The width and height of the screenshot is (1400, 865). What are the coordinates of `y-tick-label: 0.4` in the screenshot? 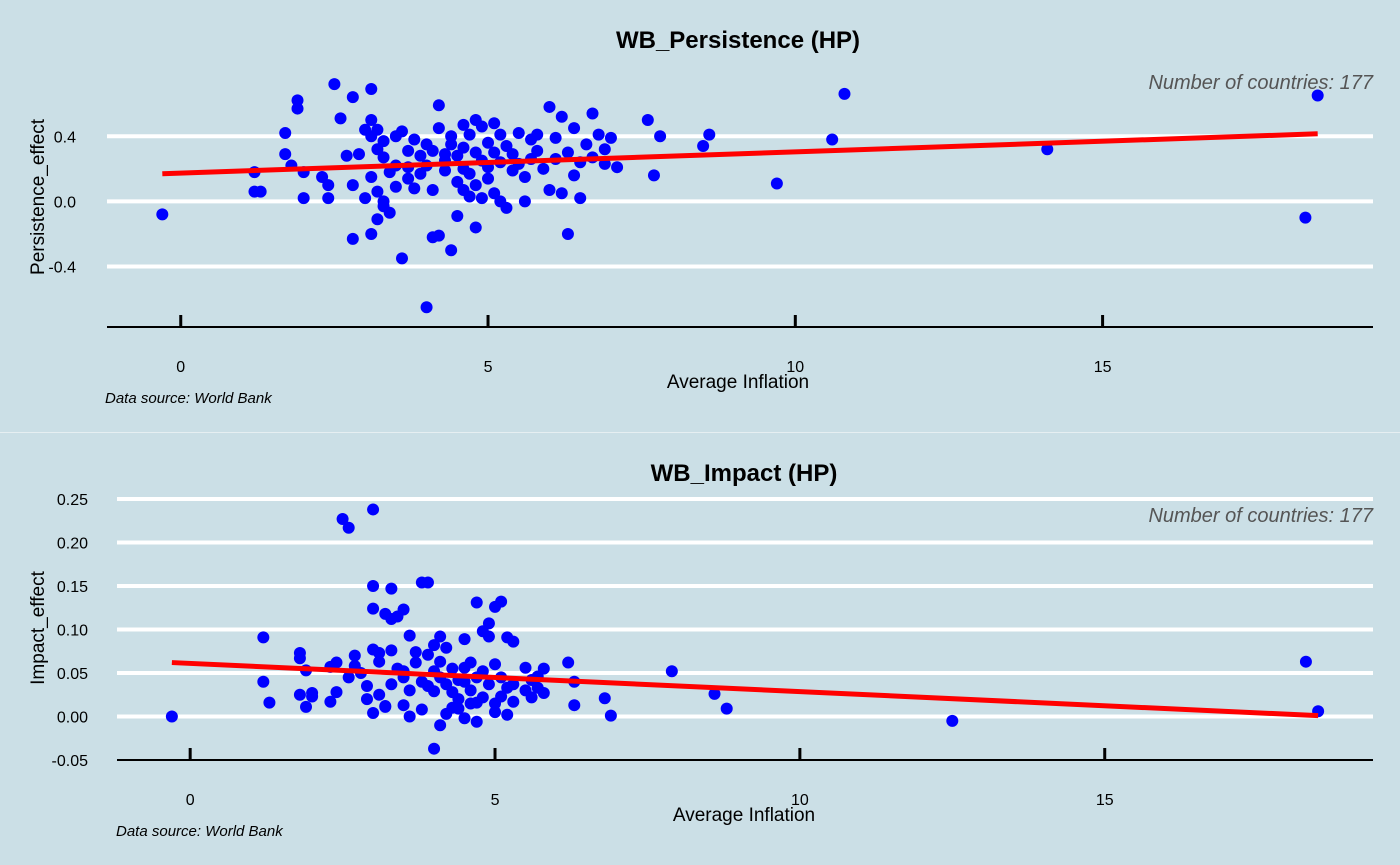 It's located at (65, 137).